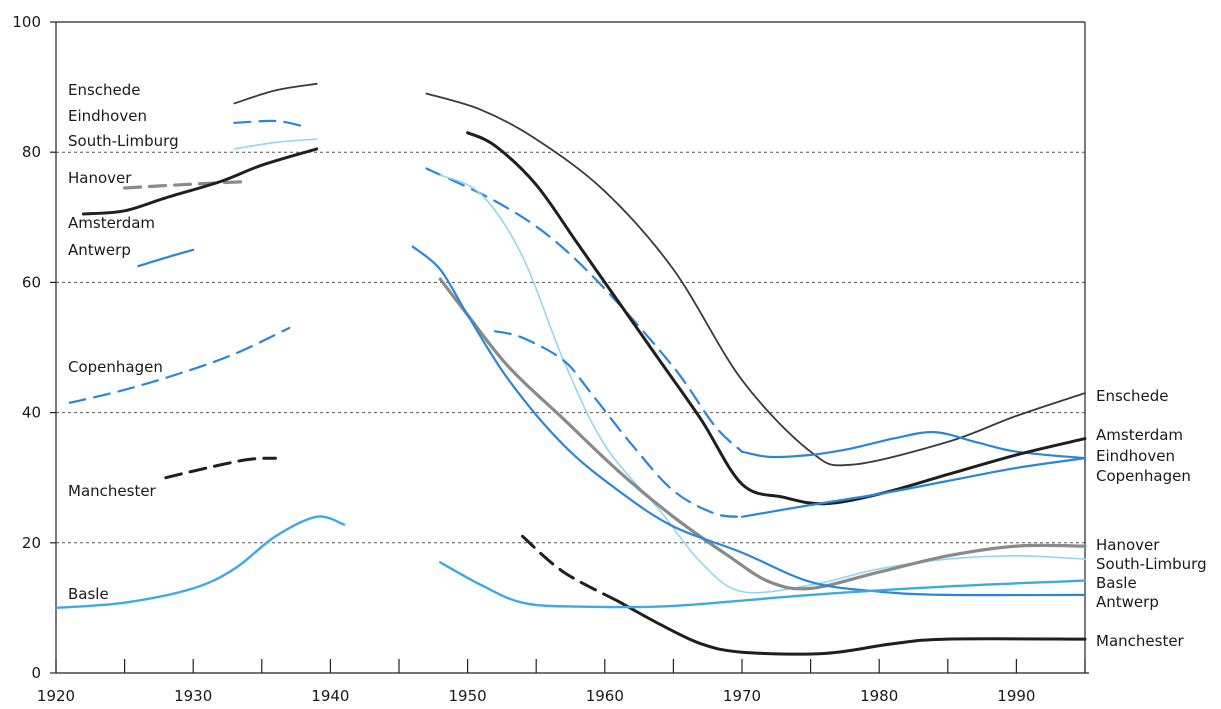 Image resolution: width=1221 pixels, height=709 pixels. What do you see at coordinates (193, 696) in the screenshot?
I see `x-tick-label-1930: 1930` at bounding box center [193, 696].